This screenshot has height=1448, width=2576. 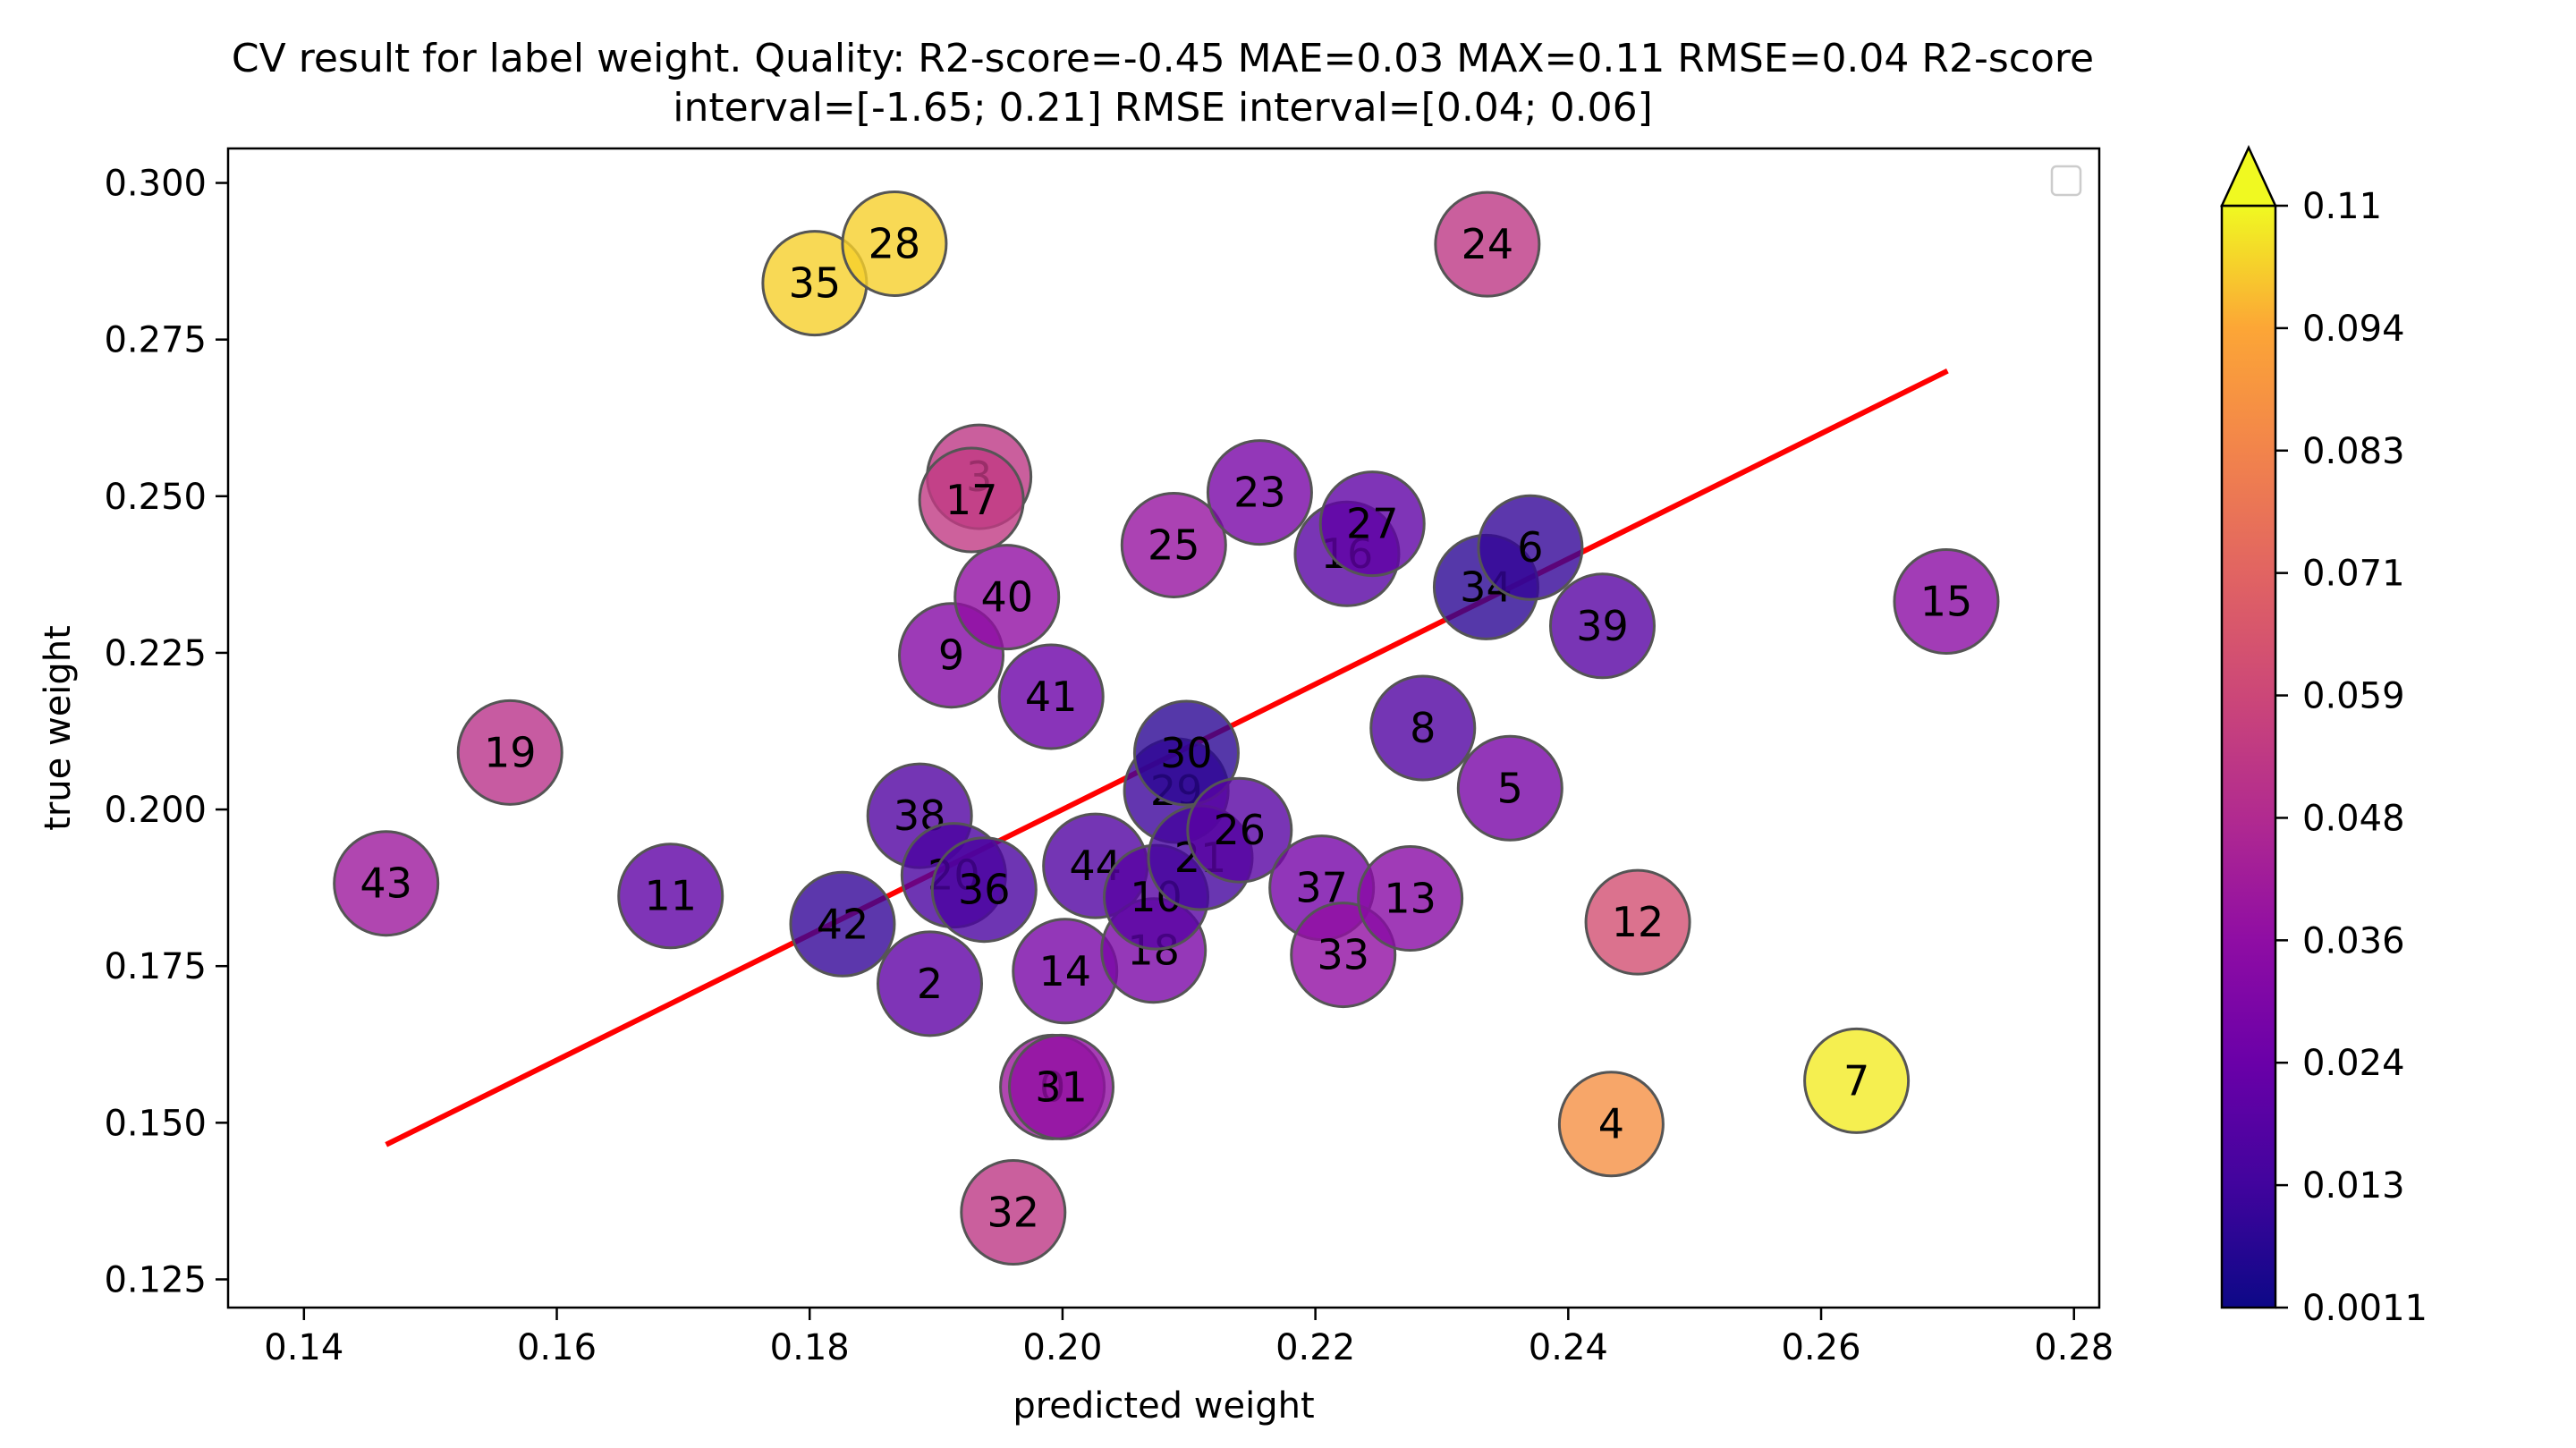 I want to click on data-point-label: 15, so click(x=1946, y=601).